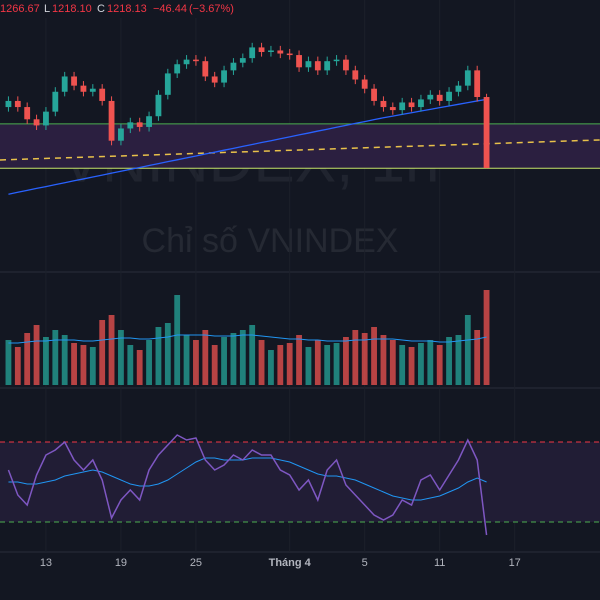 This screenshot has height=600, width=600. What do you see at coordinates (72, 9) in the screenshot?
I see `header-low: 1218.10` at bounding box center [72, 9].